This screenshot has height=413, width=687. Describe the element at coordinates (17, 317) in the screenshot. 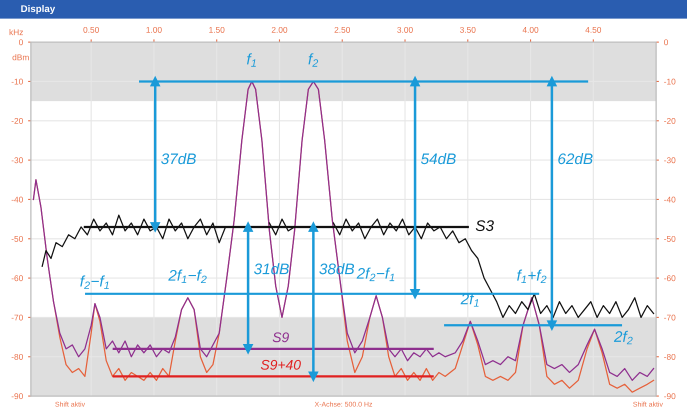

I see `y-tick-label: -70` at that location.